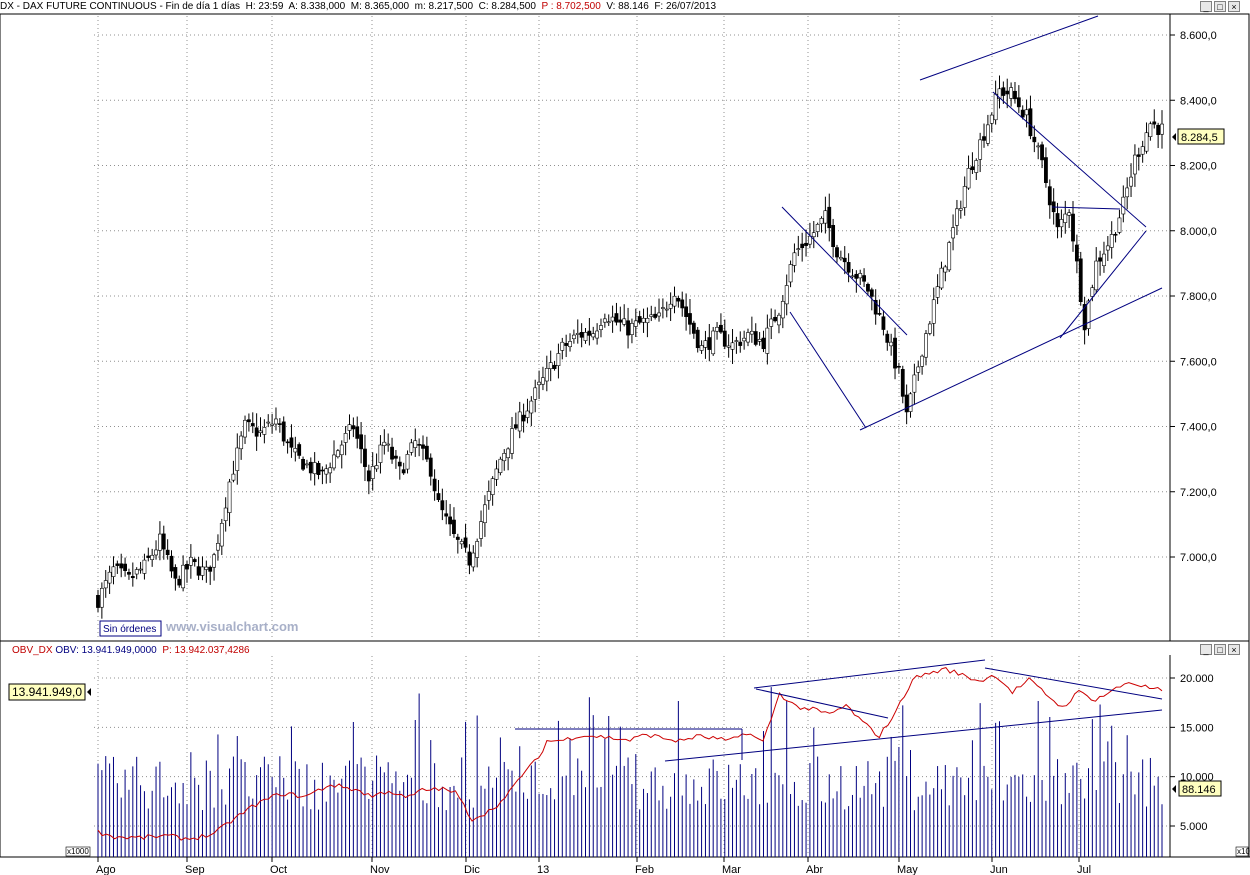  I want to click on time-tick-label: Oct, so click(278, 869).